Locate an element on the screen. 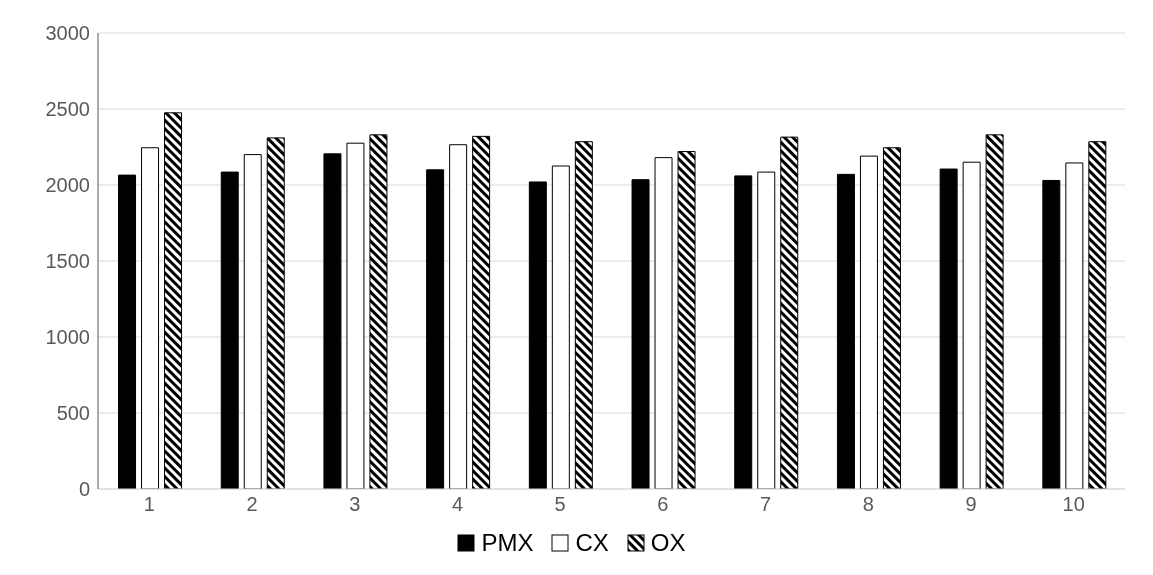  y-tick-label: 2000 is located at coordinates (67, 185).